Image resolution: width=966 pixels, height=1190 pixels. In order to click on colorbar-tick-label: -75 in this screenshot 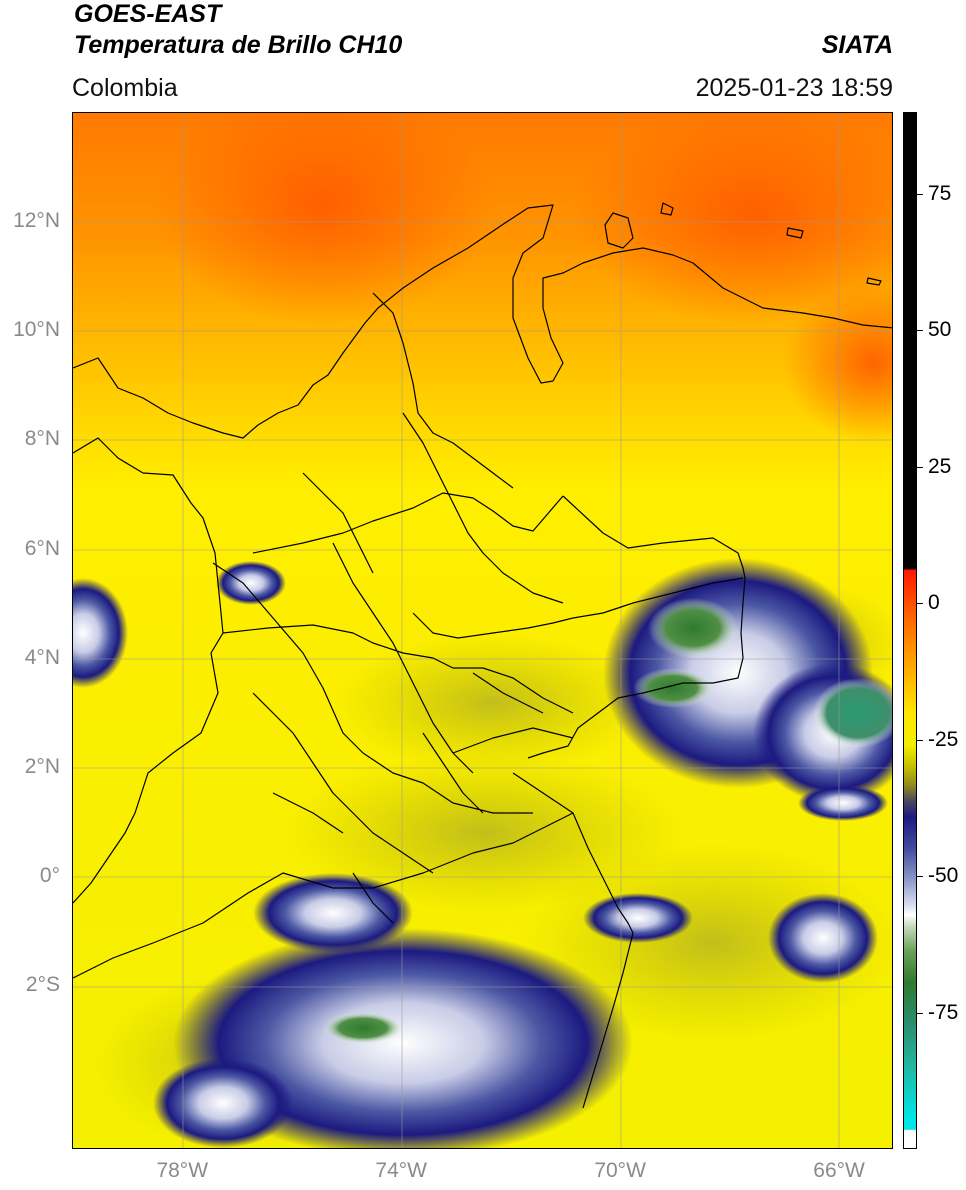, I will do `click(943, 1012)`.